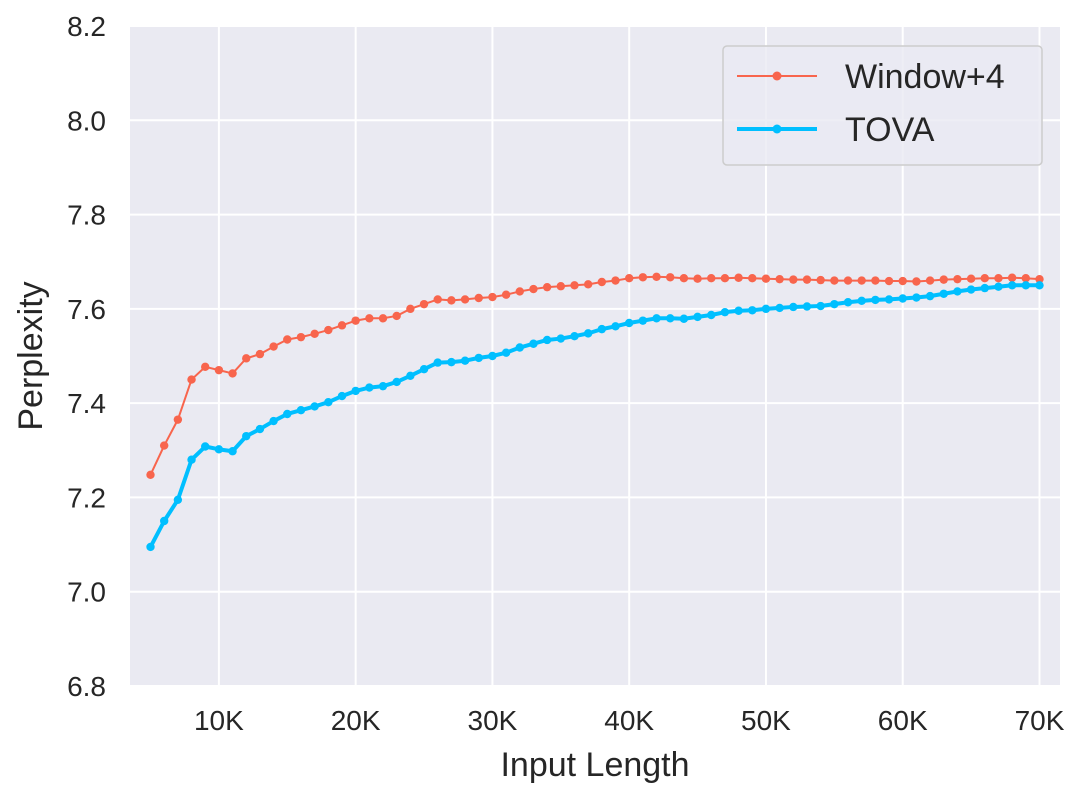  What do you see at coordinates (86, 686) in the screenshot?
I see `y-tick-label: 6.8` at bounding box center [86, 686].